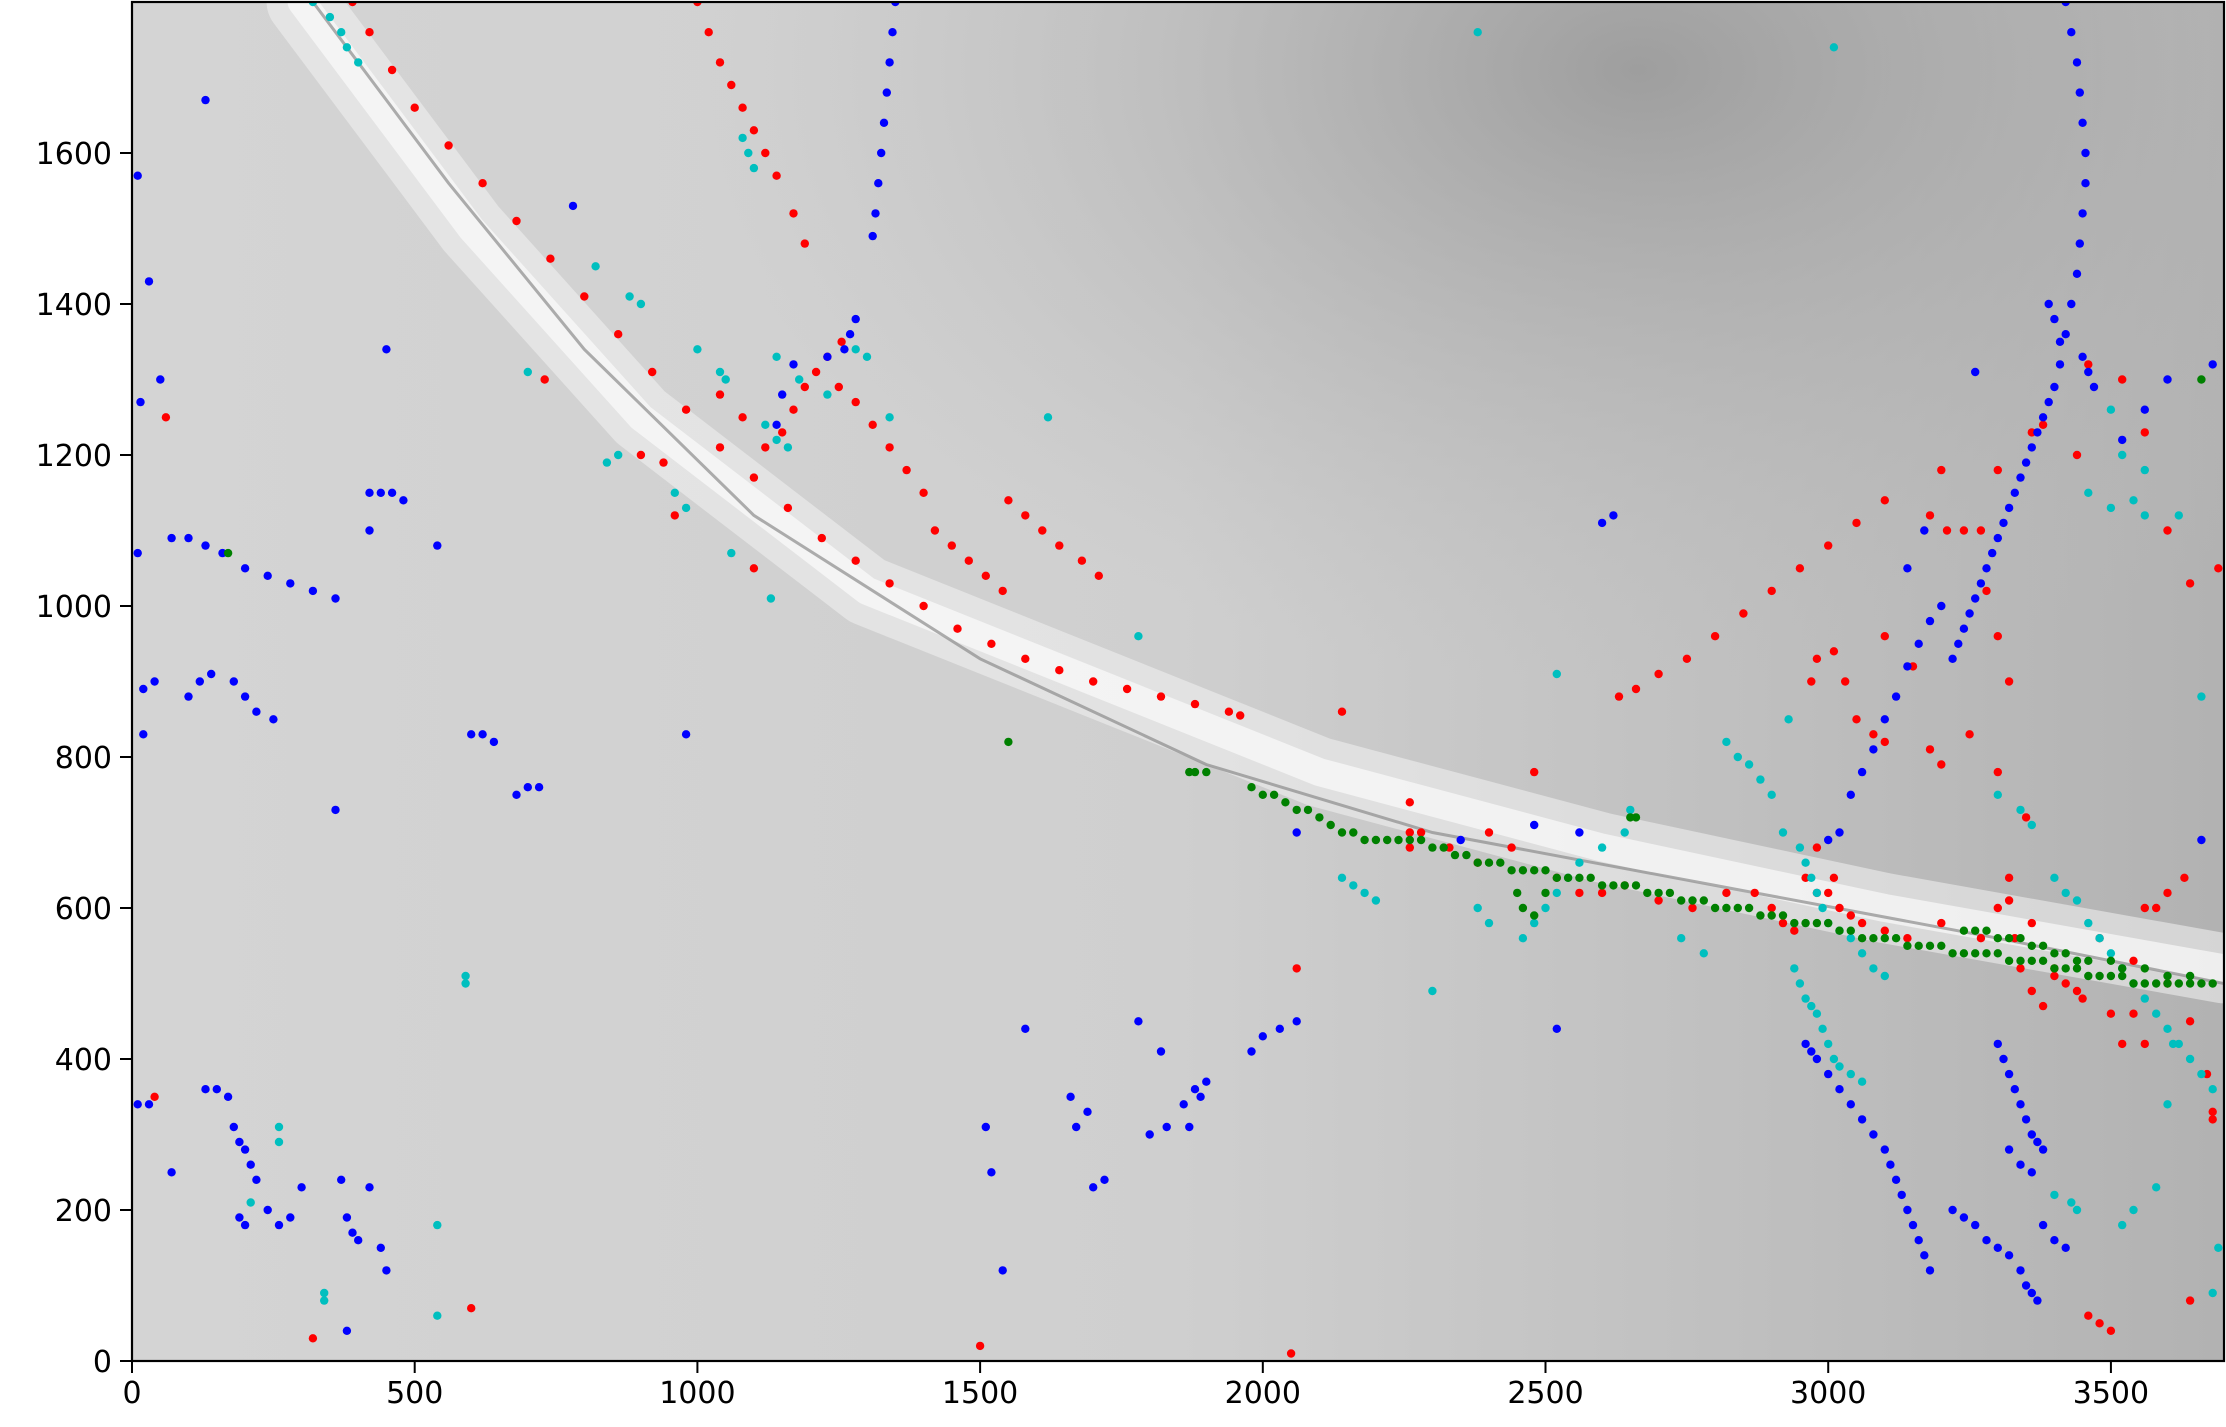 This screenshot has width=2226, height=1427. What do you see at coordinates (83, 1060) in the screenshot?
I see `y-tick-label: 400` at bounding box center [83, 1060].